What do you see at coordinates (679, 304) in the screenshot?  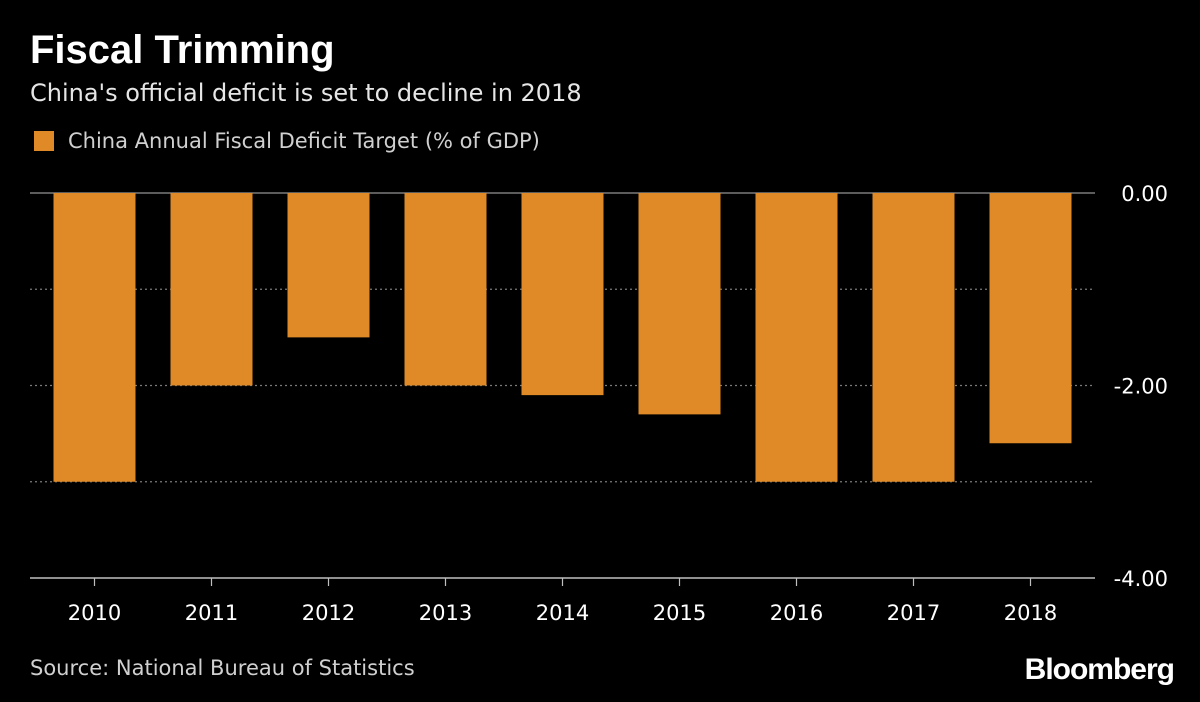 I see `bar-2015` at bounding box center [679, 304].